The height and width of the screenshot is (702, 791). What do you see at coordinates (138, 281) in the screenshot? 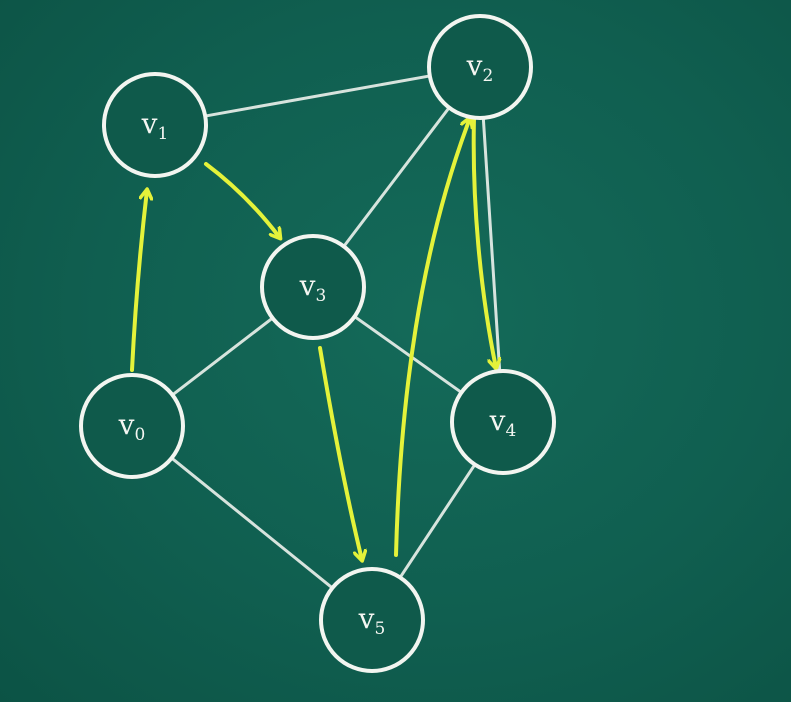
I see `traversal-arrow-v0-v1` at bounding box center [138, 281].